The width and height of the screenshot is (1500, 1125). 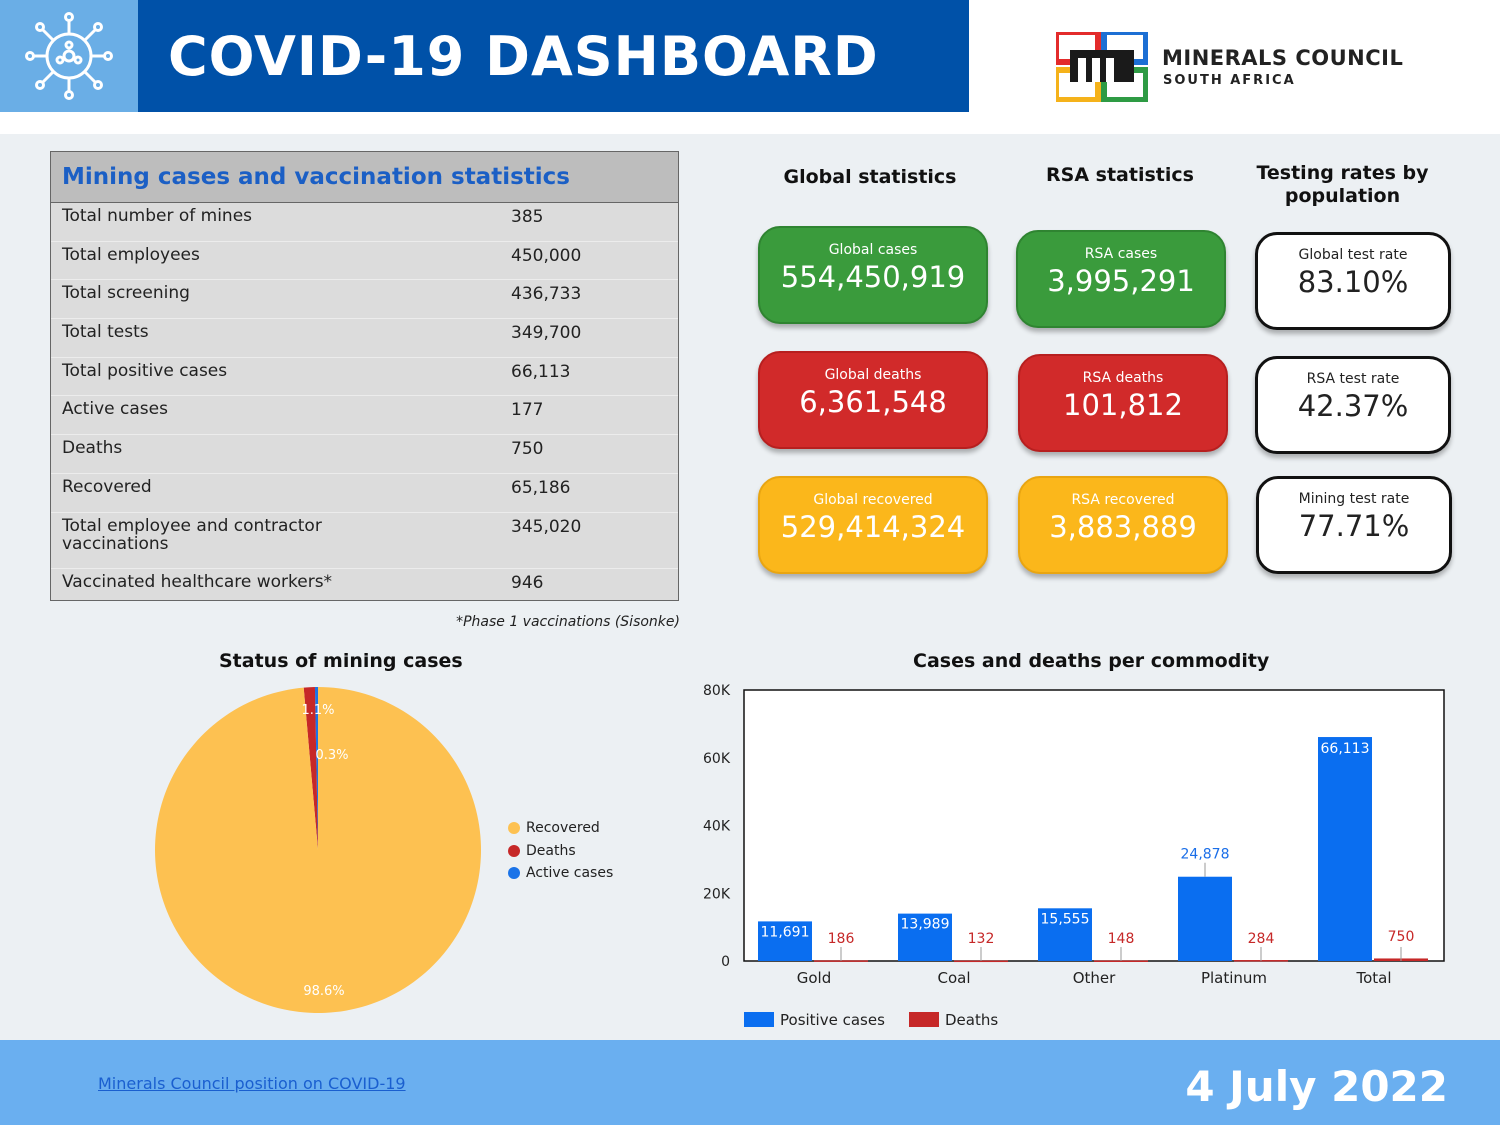 What do you see at coordinates (1094, 978) in the screenshot?
I see `x-tick-label: Other` at bounding box center [1094, 978].